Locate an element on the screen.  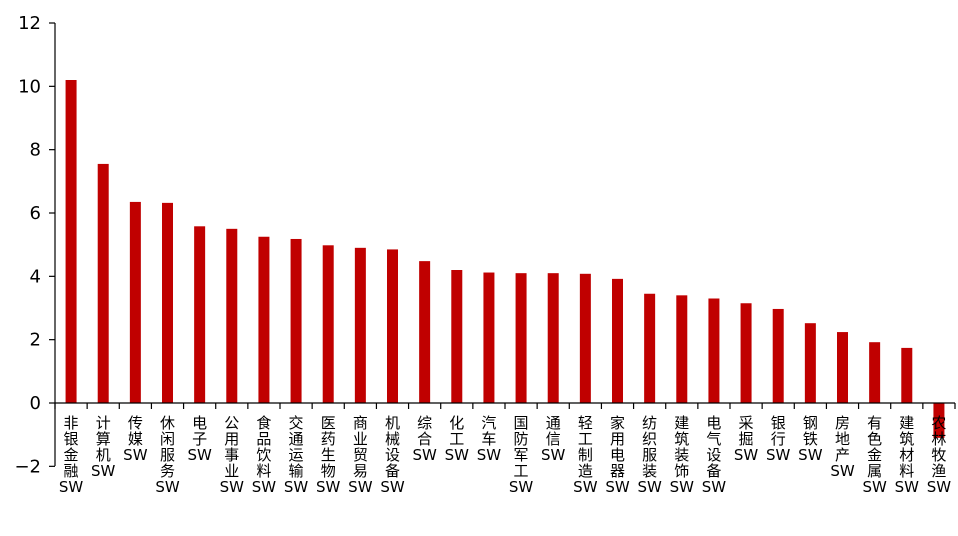
y-tick-label: 10 is located at coordinates (29, 86).